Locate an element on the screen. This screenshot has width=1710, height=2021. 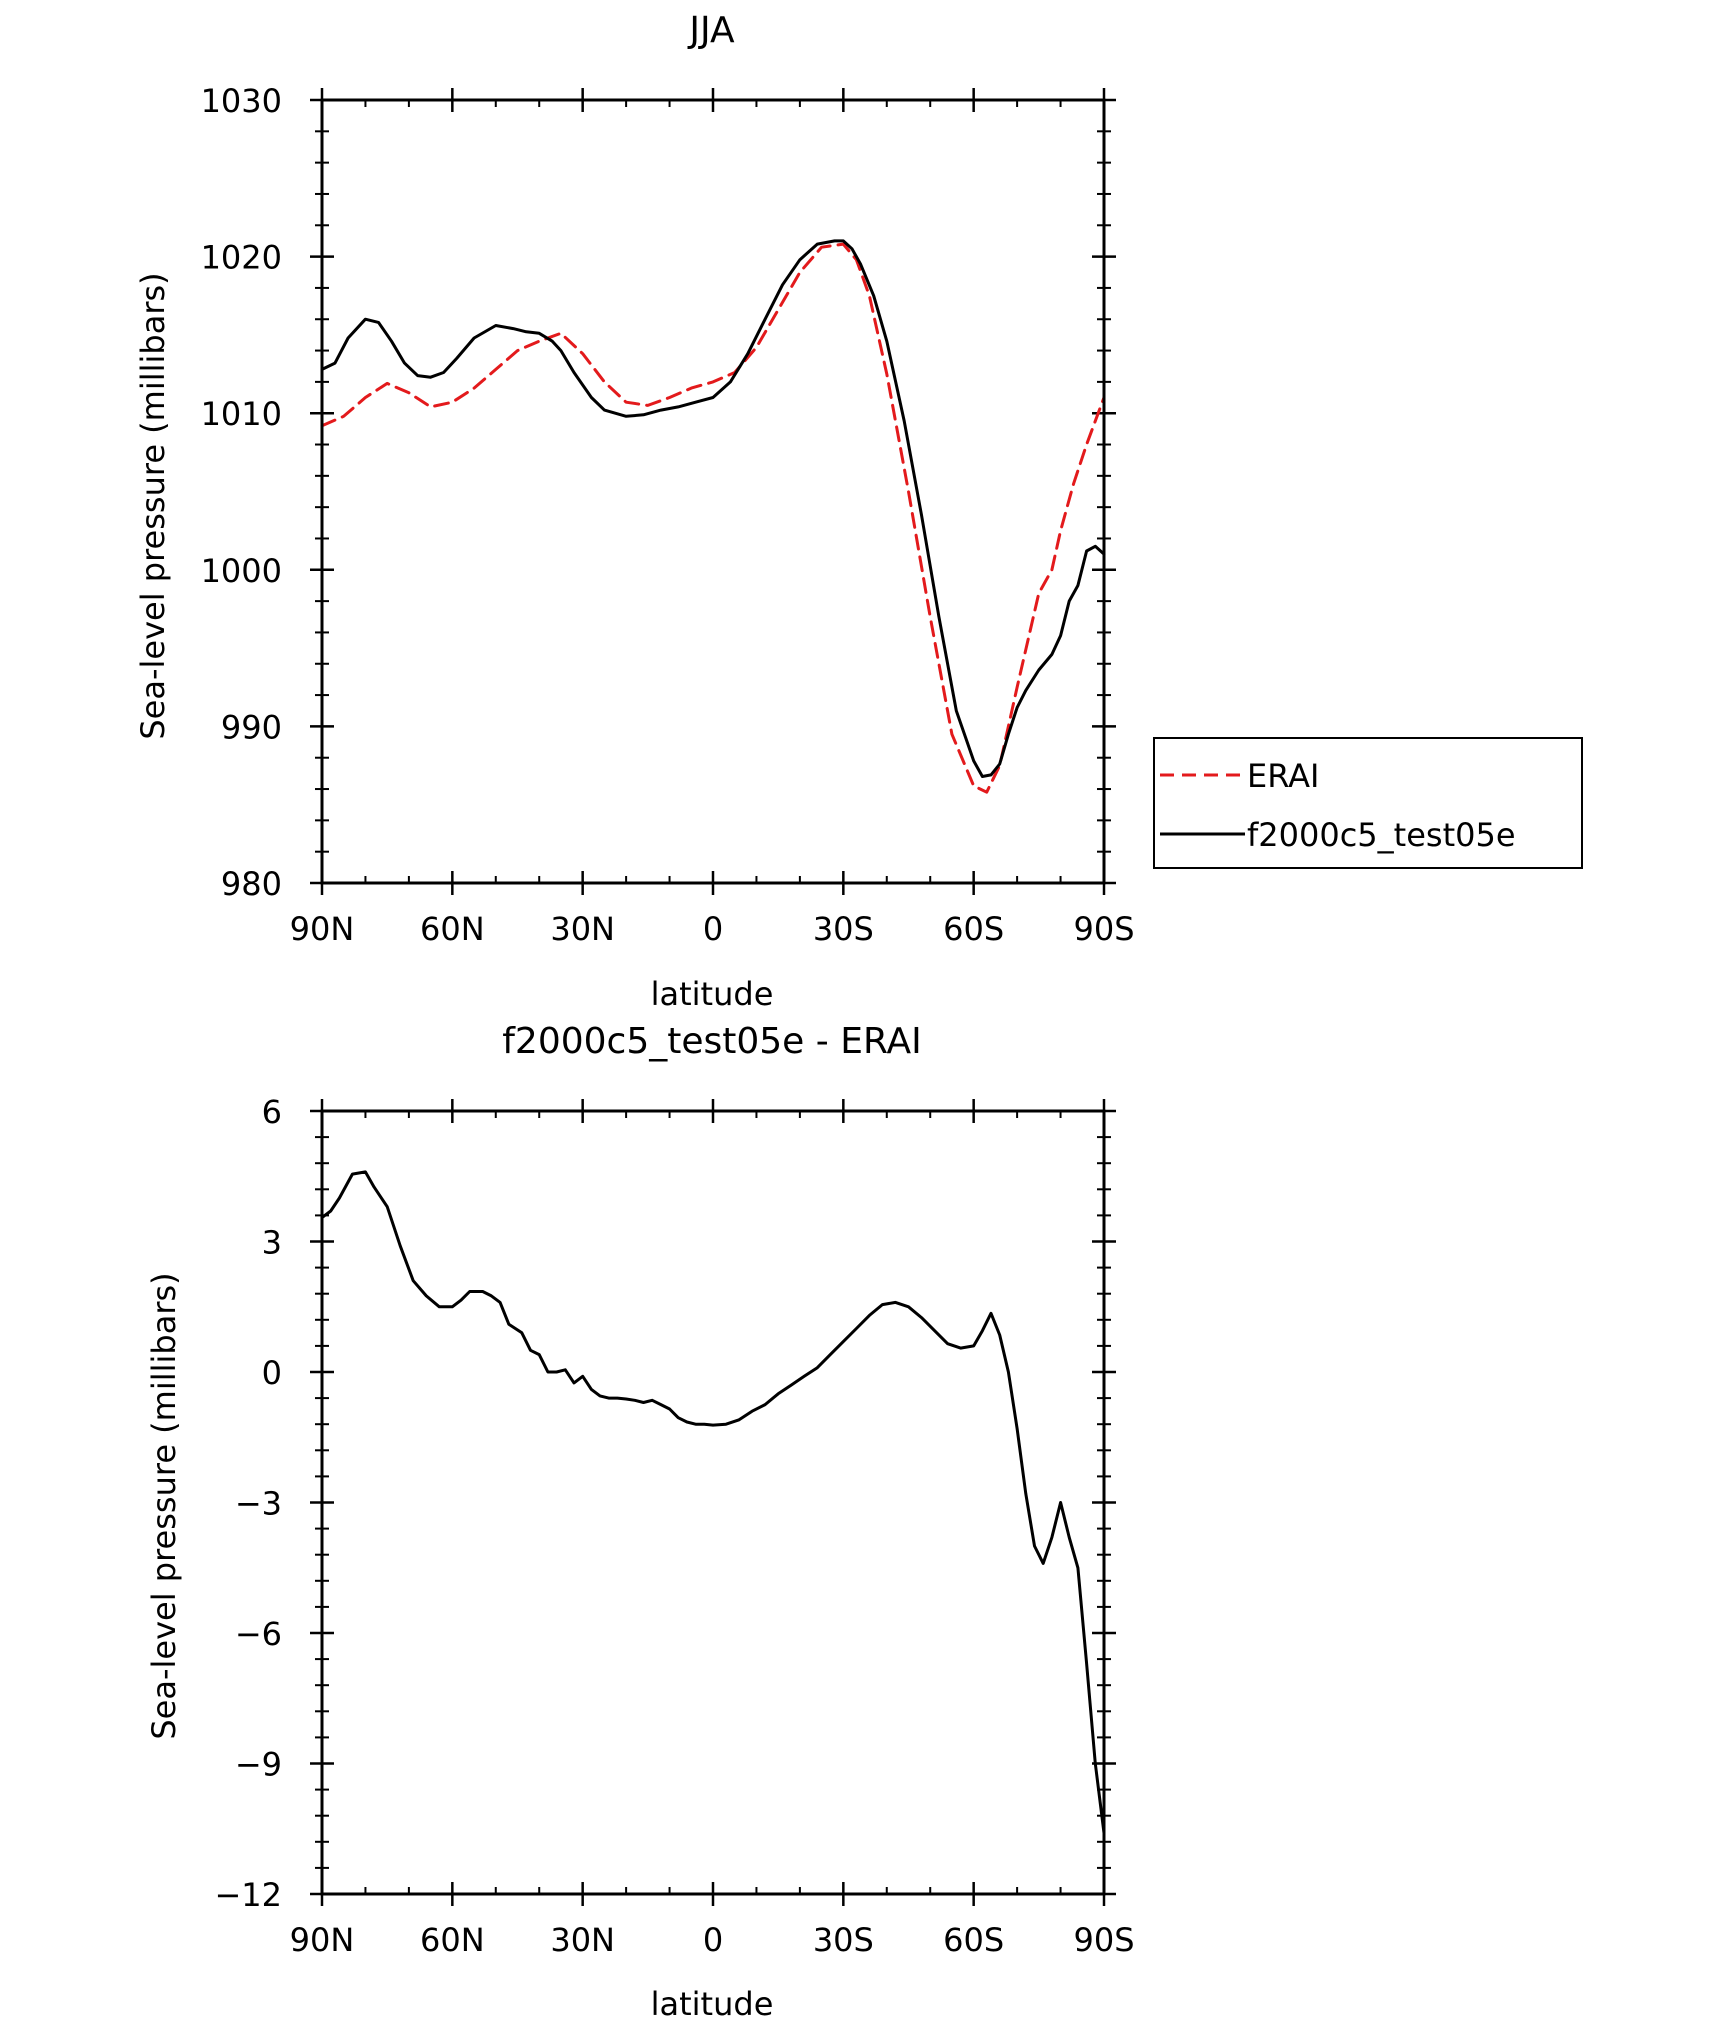
top-y-axis-label: Sea-level pressure (millibars) is located at coordinates (153, 505).